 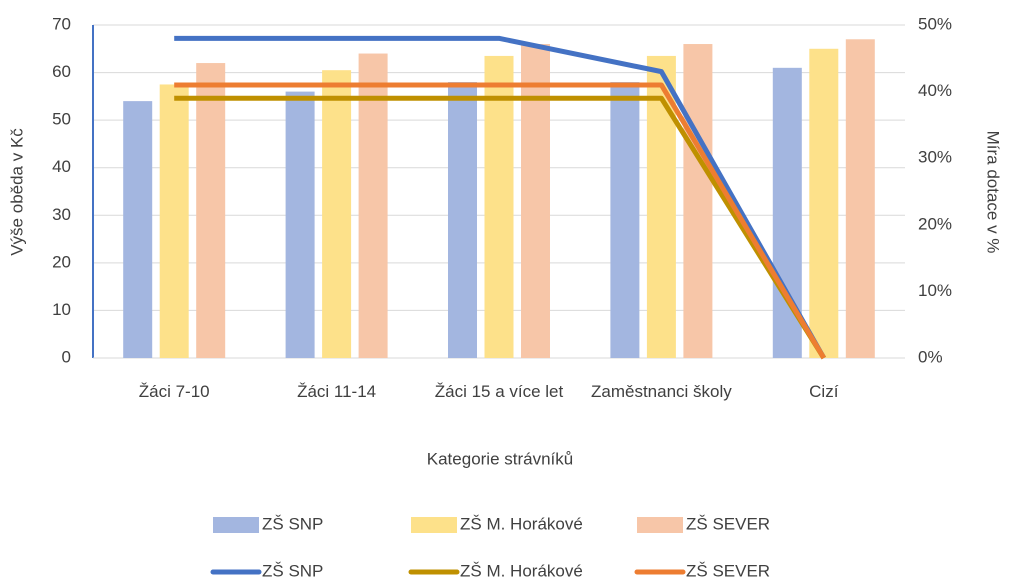 I want to click on y-tick-label: 50, so click(x=61, y=119).